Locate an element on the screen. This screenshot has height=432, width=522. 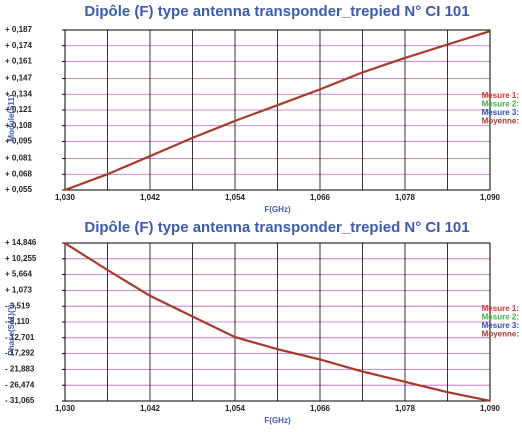
y-tick-label: + 1,073 is located at coordinates (18, 290).